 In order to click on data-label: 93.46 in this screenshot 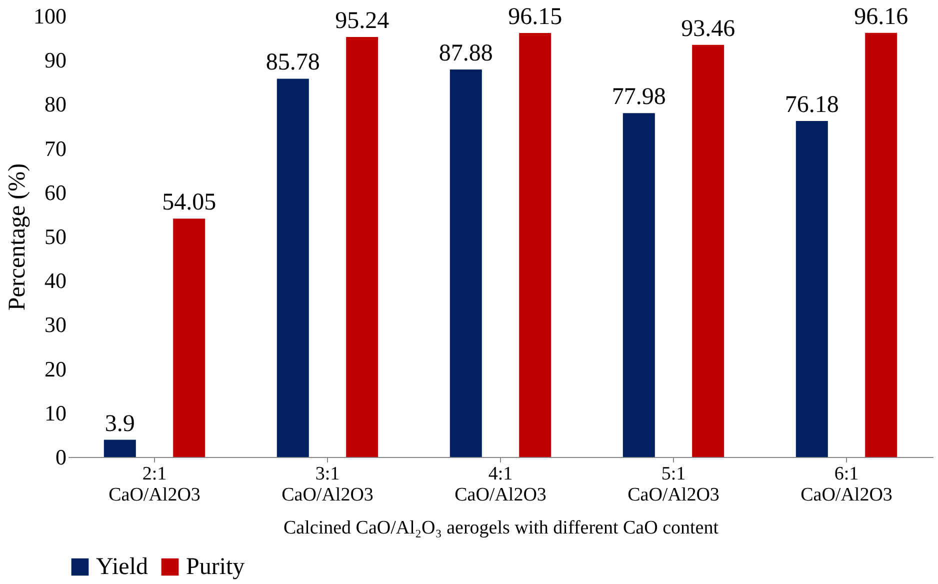, I will do `click(708, 29)`.